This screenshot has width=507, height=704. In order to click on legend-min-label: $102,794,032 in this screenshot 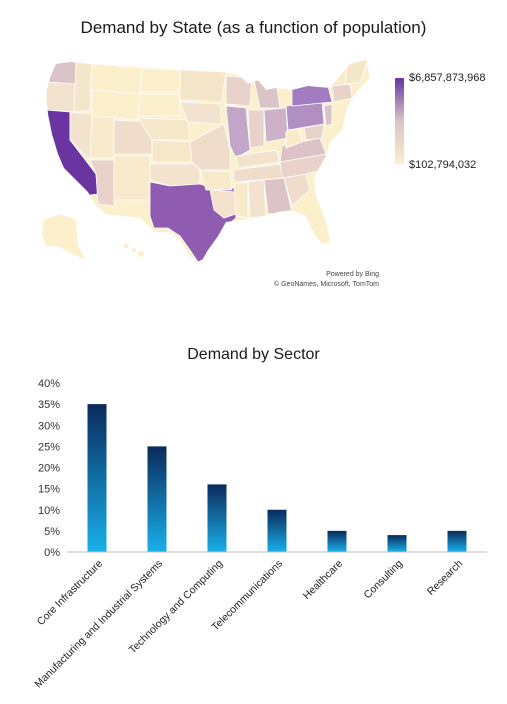, I will do `click(443, 165)`.